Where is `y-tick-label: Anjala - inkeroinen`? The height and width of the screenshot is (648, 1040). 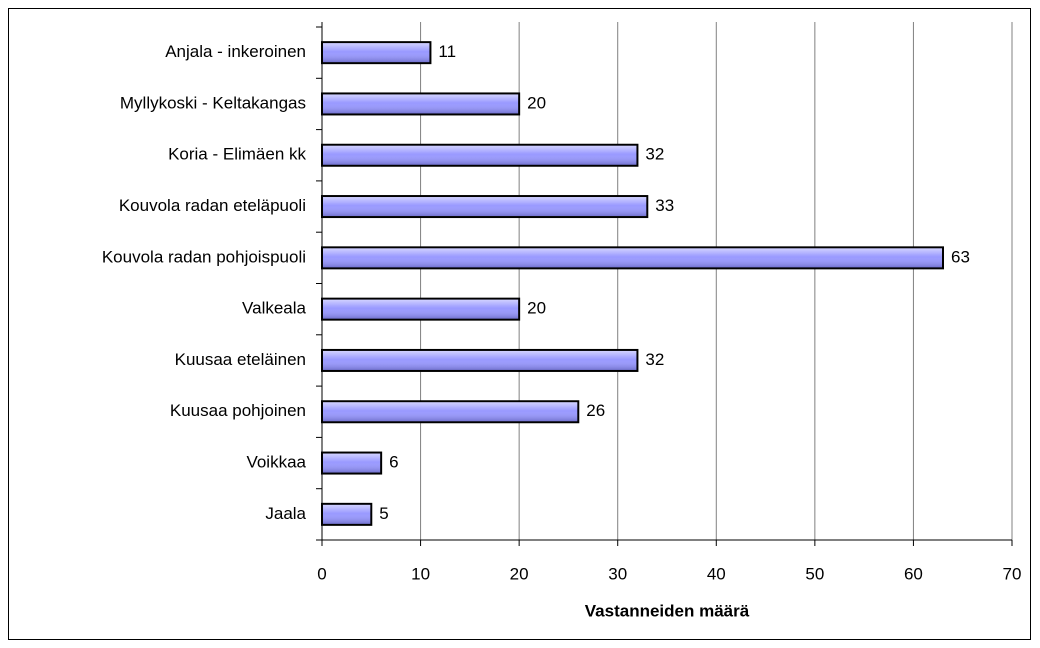
y-tick-label: Anjala - inkeroinen is located at coordinates (235, 51).